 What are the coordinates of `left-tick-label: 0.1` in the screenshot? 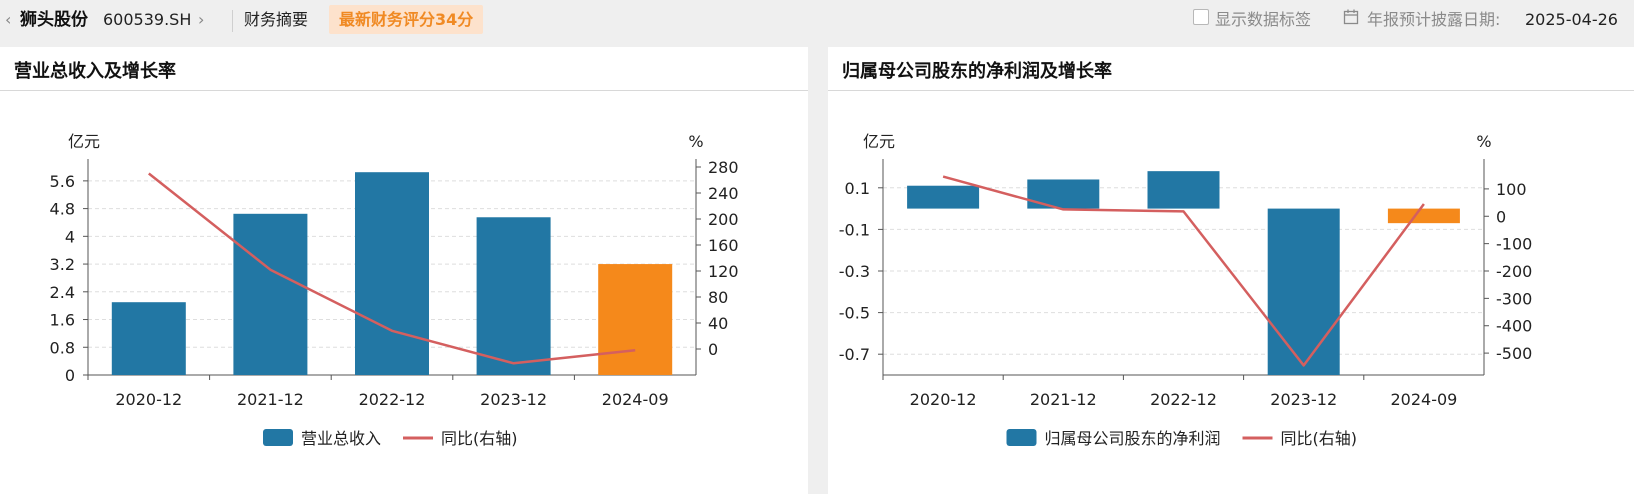 It's located at (857, 188).